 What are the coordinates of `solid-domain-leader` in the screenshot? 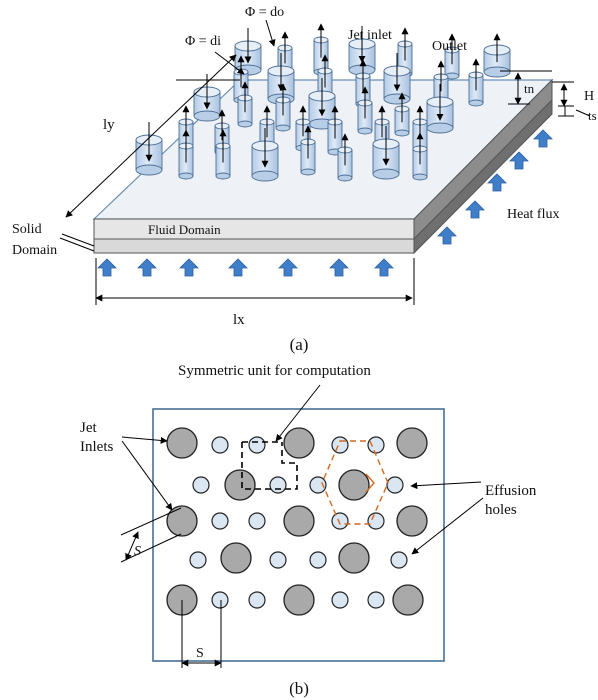 It's located at (78, 240).